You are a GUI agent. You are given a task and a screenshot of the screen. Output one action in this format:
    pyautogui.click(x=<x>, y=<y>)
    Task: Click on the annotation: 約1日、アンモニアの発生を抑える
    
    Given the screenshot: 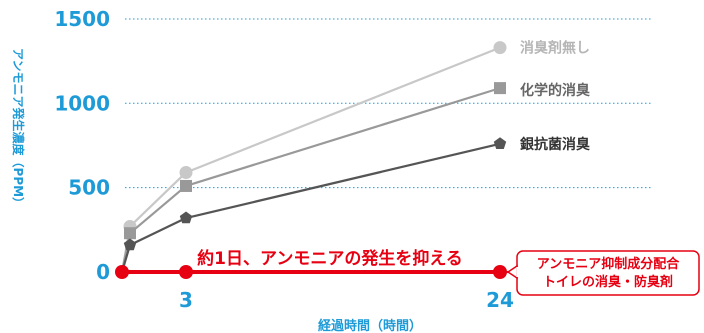 What is the action you would take?
    pyautogui.click(x=330, y=258)
    